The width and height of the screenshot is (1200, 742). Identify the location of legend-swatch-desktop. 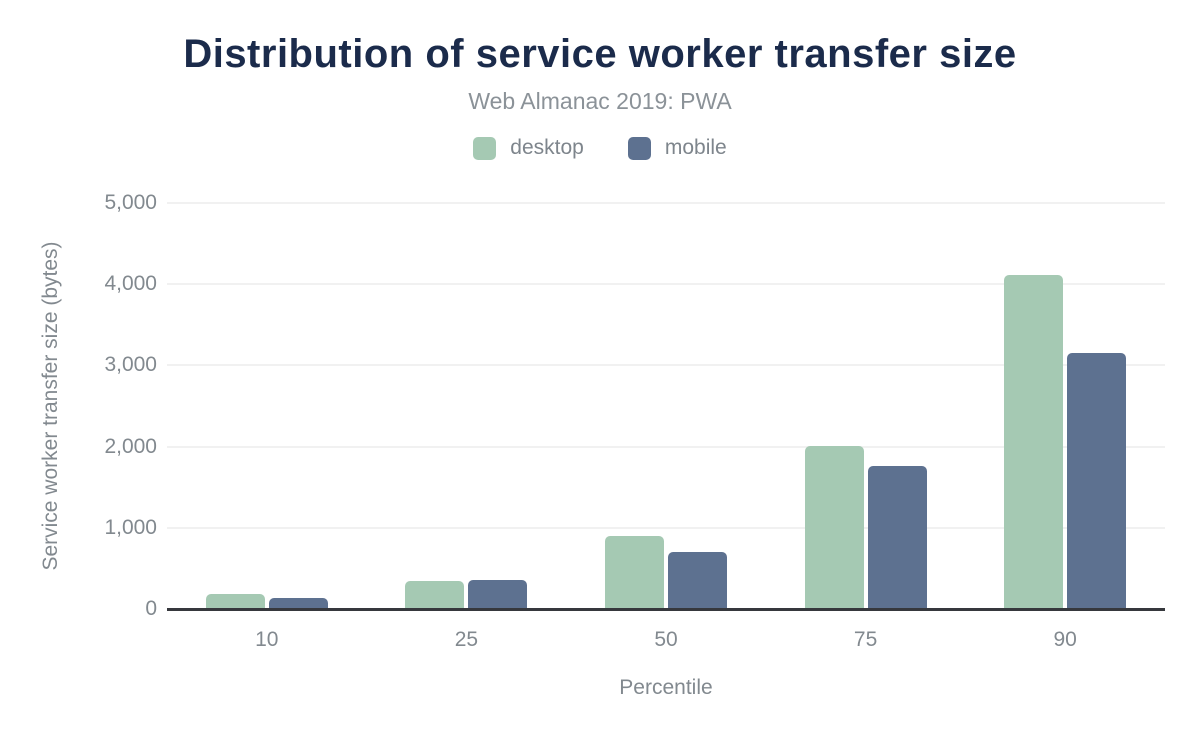
(485, 148).